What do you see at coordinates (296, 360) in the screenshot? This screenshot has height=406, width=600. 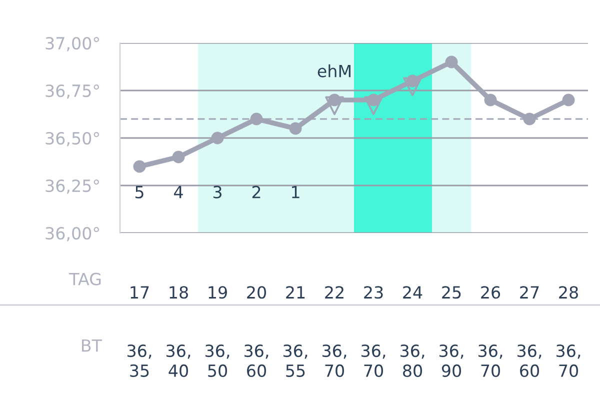 I see `data-label: 36,55` at bounding box center [296, 360].